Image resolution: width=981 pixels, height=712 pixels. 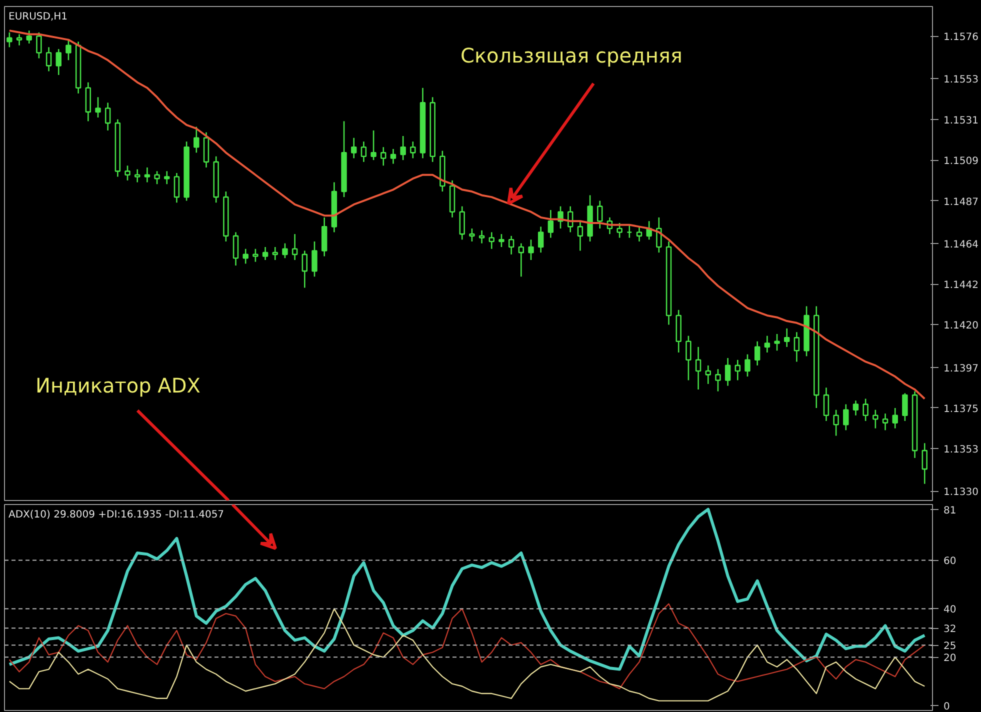 What do you see at coordinates (950, 630) in the screenshot?
I see `y-tick-label: 32` at bounding box center [950, 630].